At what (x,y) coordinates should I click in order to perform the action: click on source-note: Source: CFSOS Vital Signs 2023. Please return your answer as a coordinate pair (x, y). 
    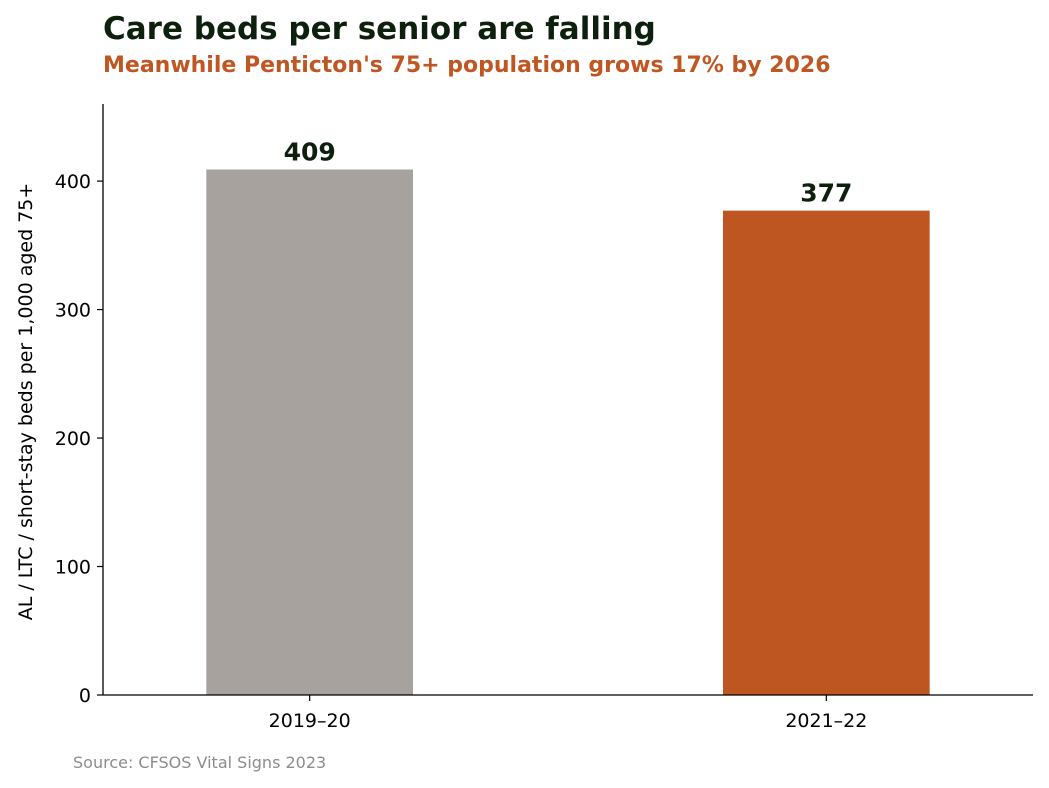
    Looking at the image, I should click on (200, 762).